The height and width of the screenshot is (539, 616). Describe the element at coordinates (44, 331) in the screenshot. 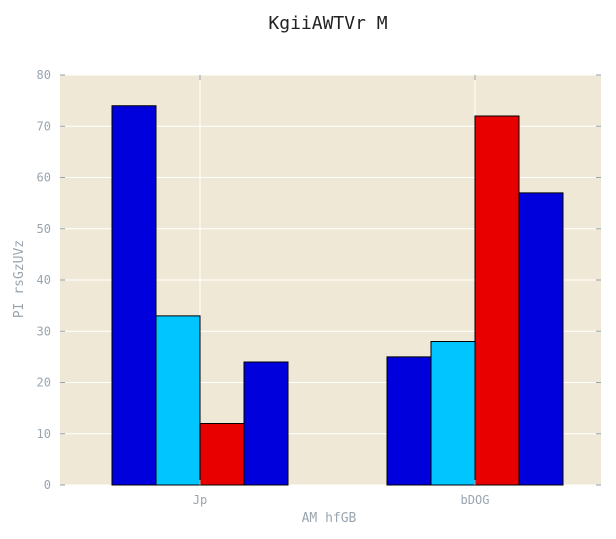

I see `y-tick-label: 30` at that location.